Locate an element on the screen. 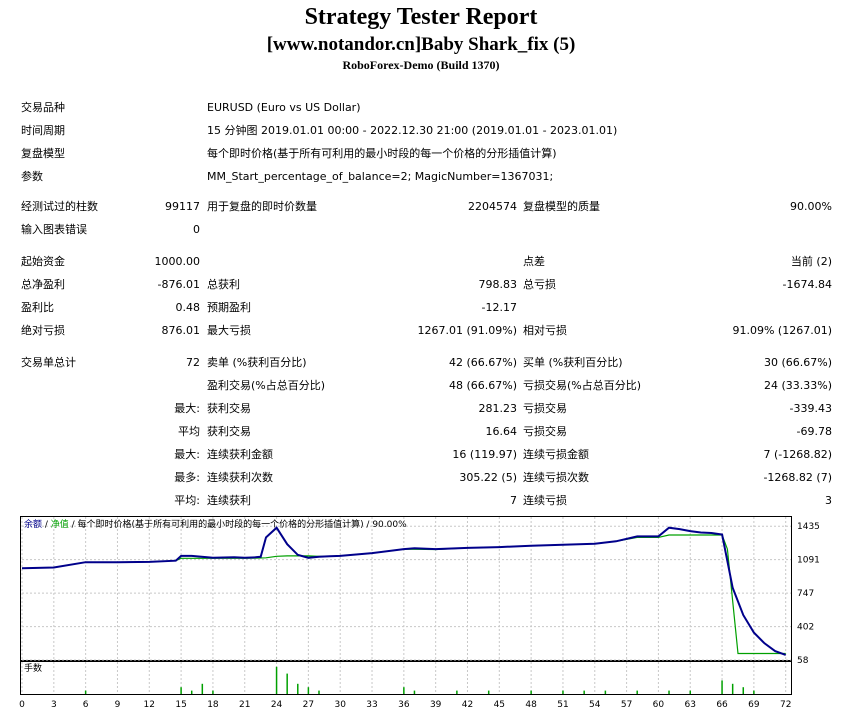 The width and height of the screenshot is (842, 713). bars-label: 经测试过的柱数 is located at coordinates (59, 206).